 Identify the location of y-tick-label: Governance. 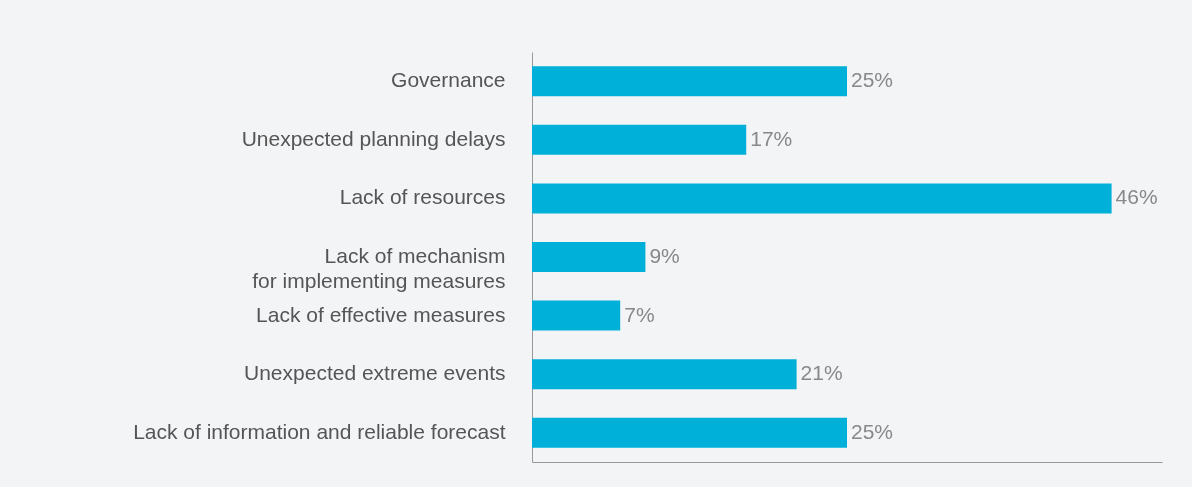
(448, 80).